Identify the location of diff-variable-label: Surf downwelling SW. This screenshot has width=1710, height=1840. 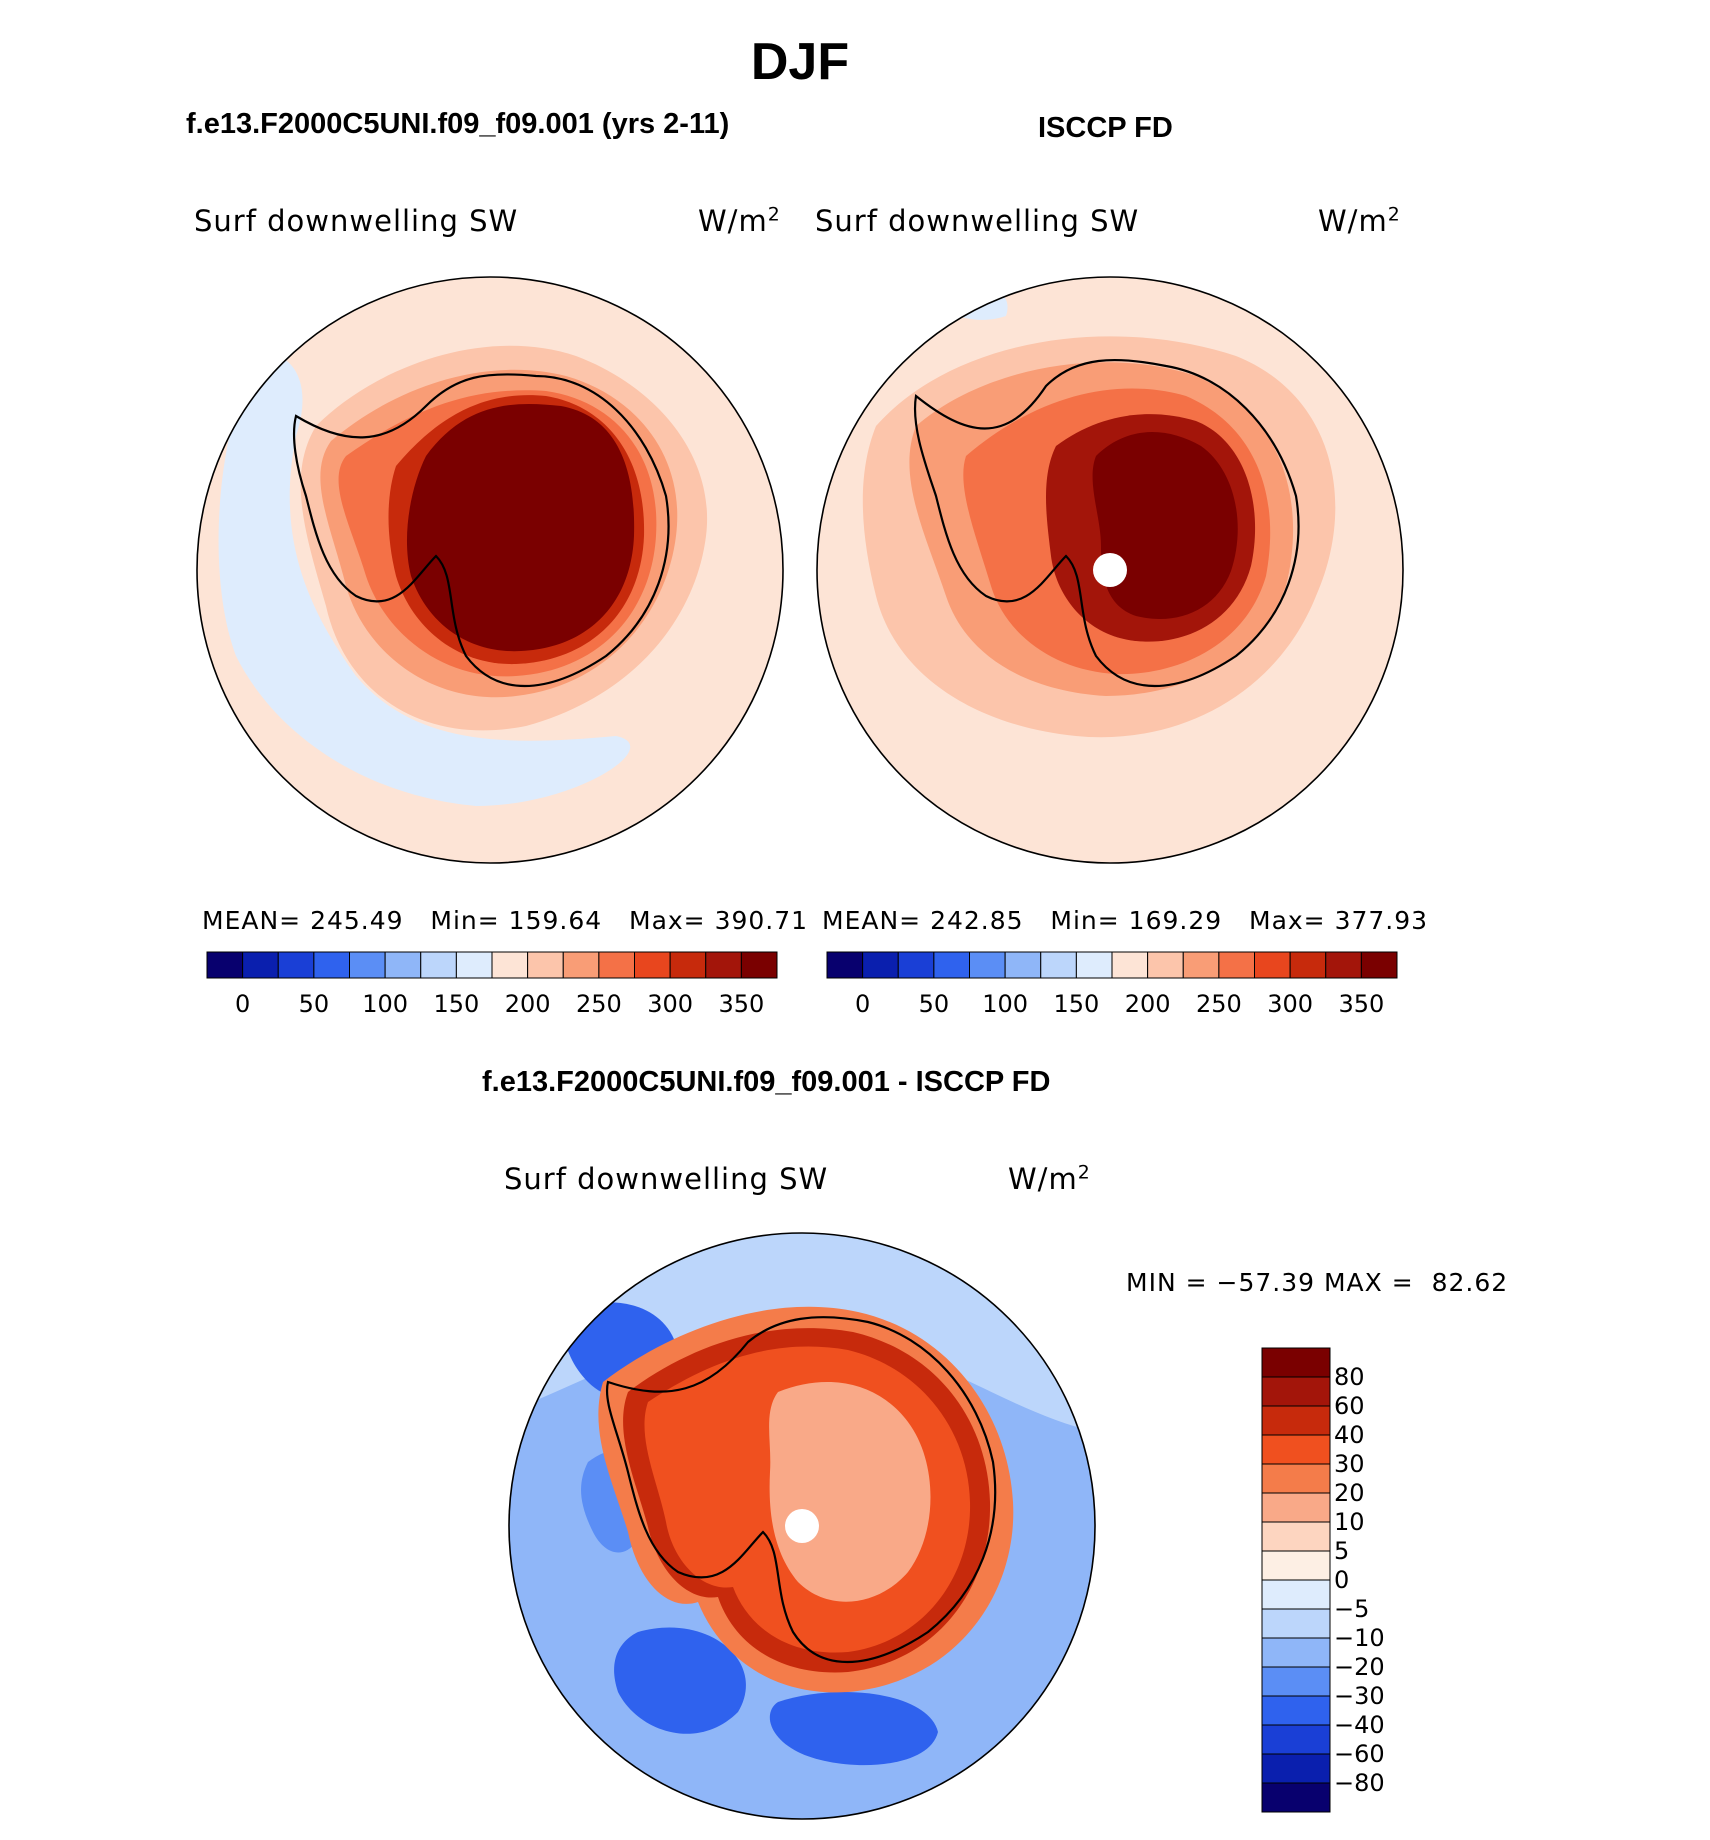
(666, 1179).